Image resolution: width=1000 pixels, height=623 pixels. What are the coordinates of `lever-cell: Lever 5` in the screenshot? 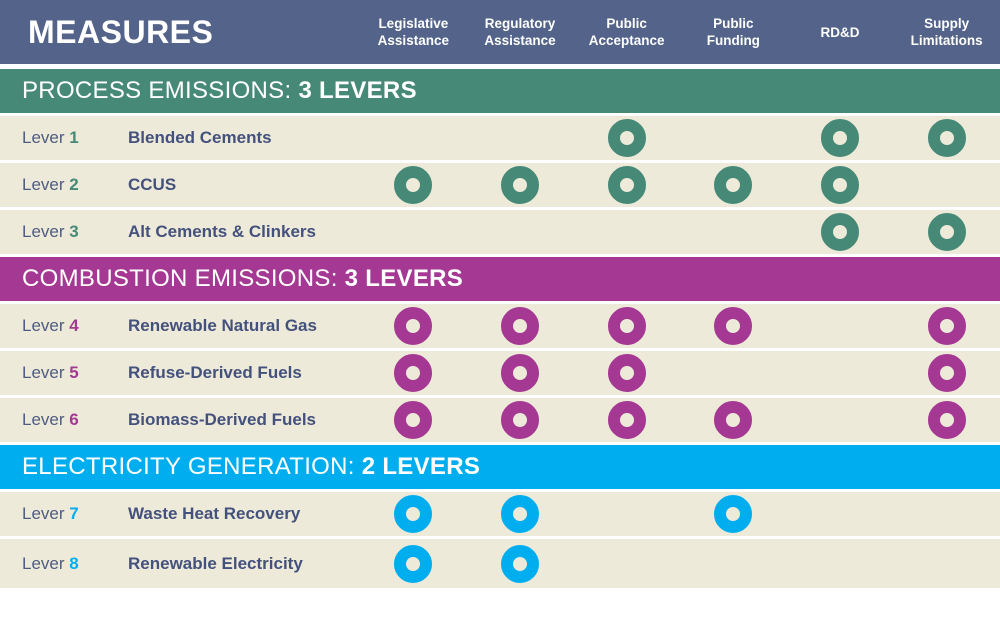 It's located at (64, 373).